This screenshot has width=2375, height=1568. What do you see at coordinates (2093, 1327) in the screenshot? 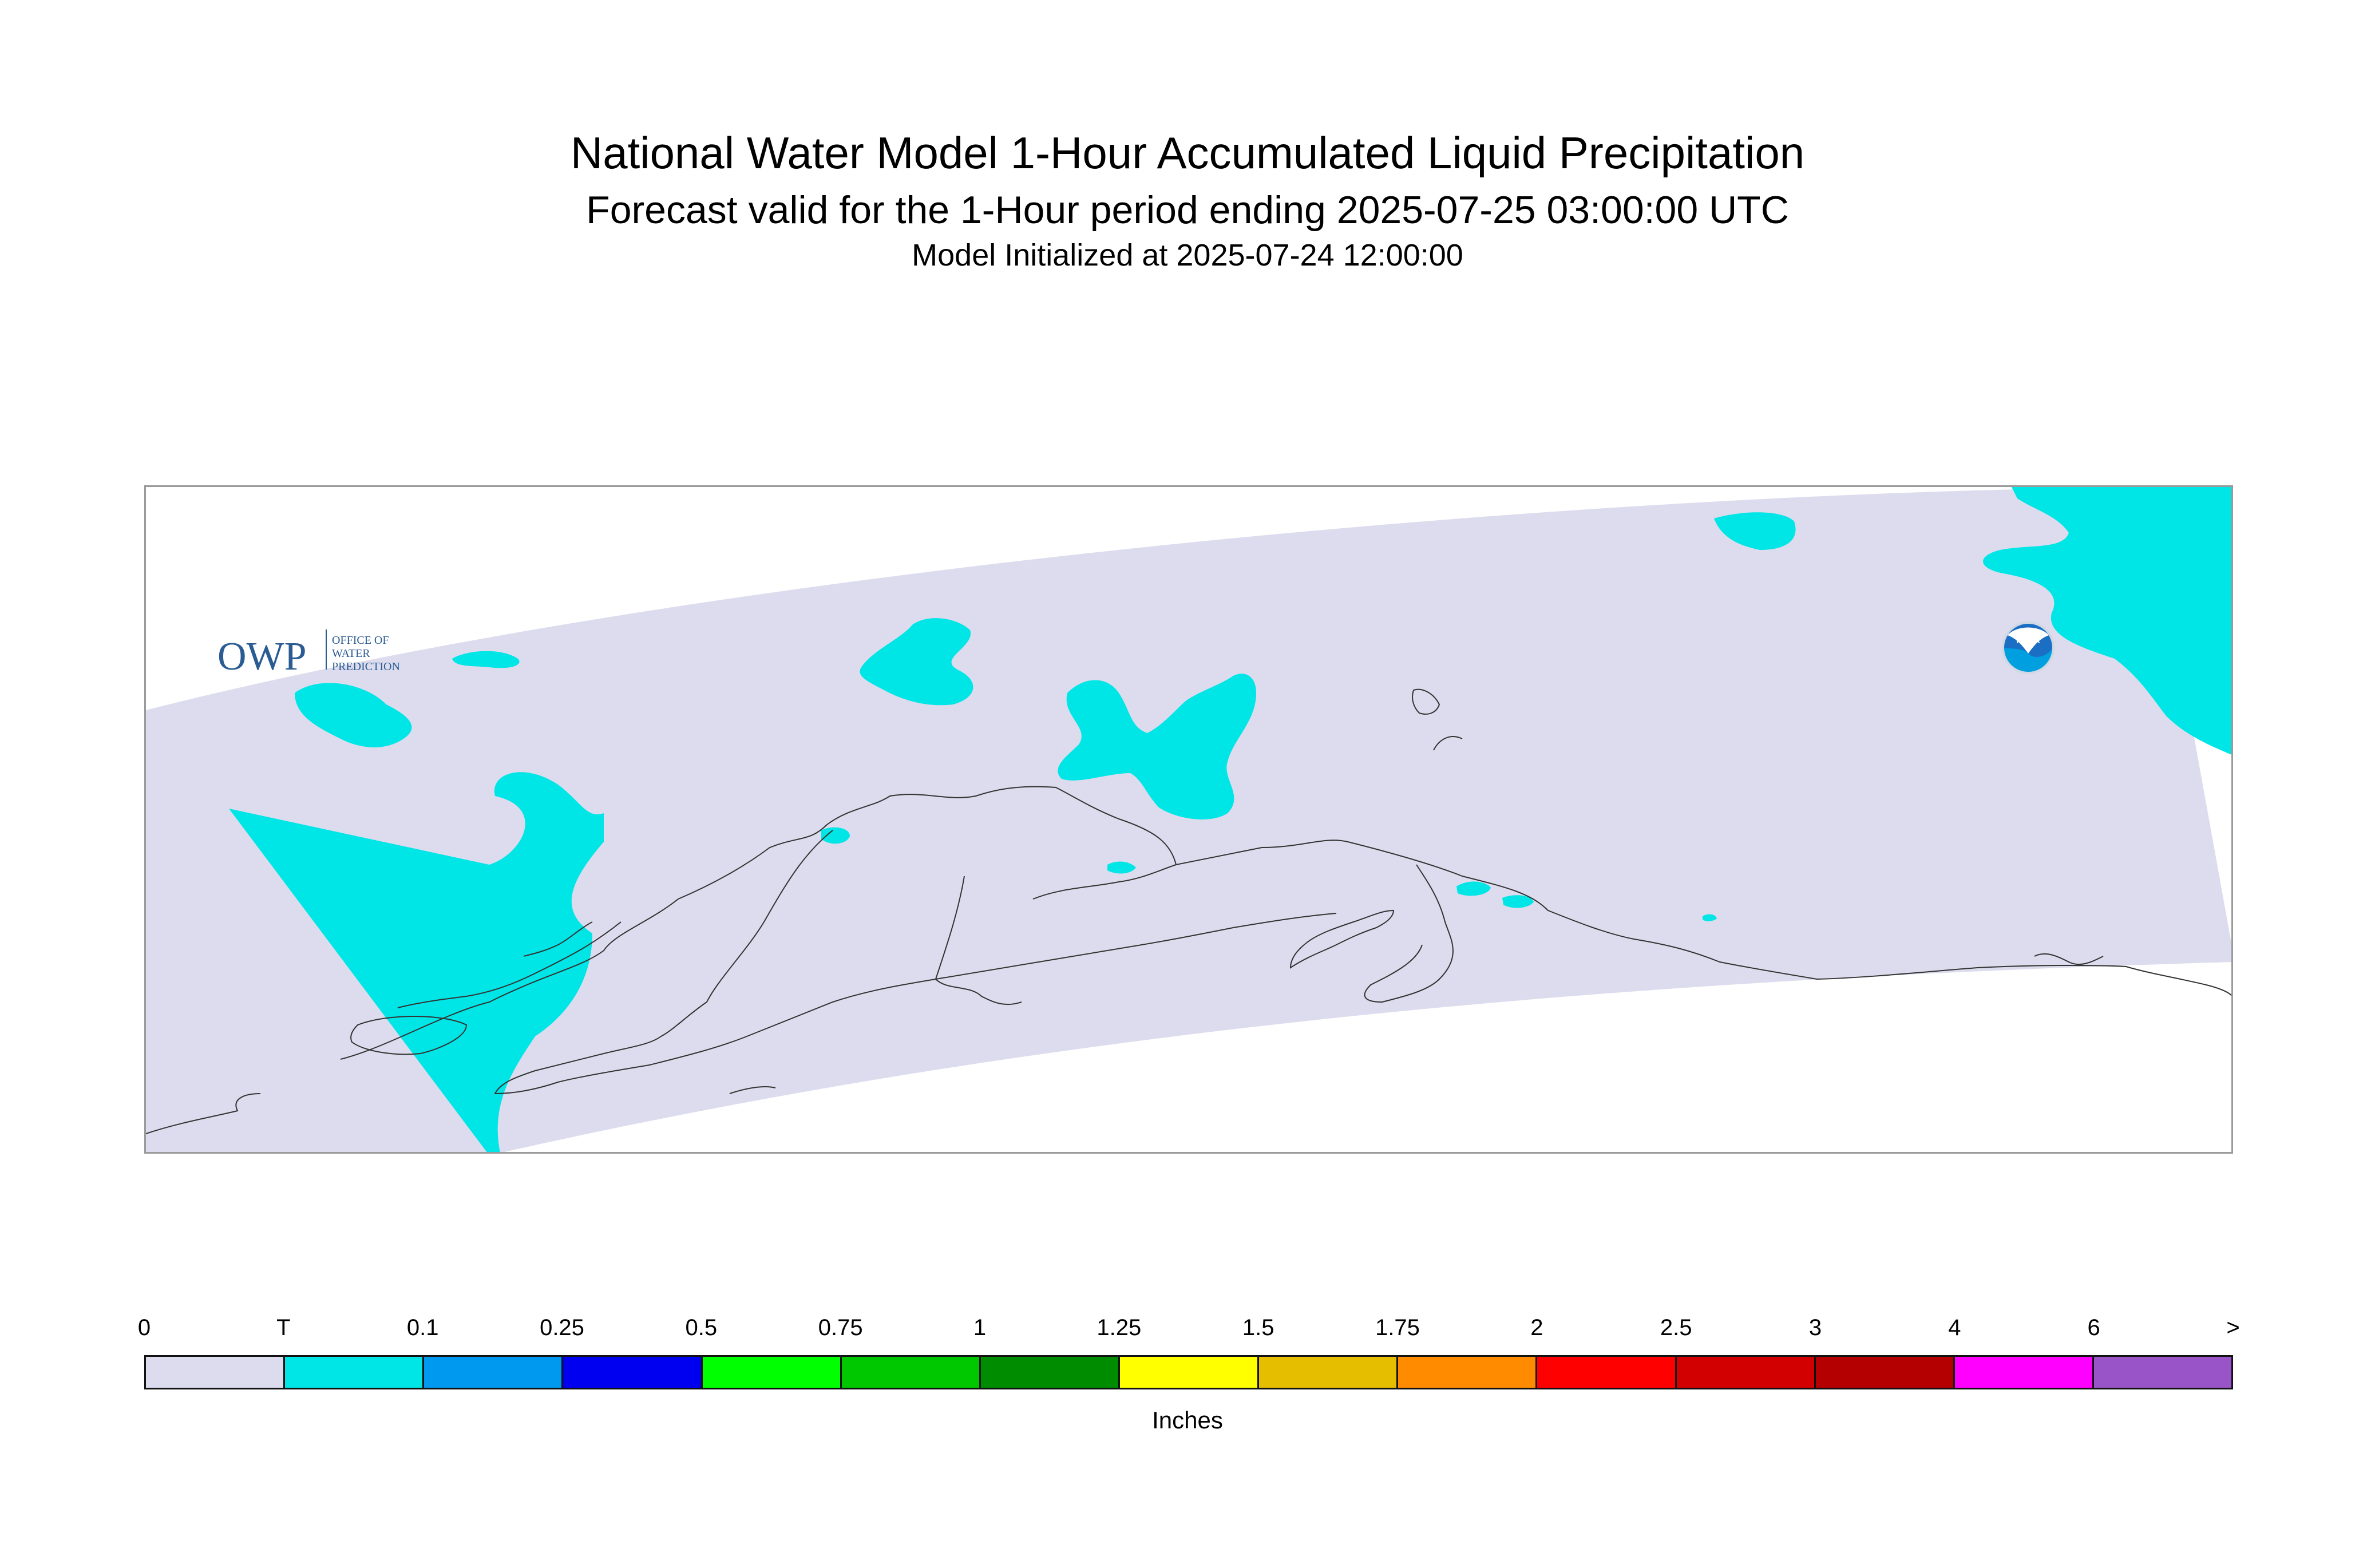
I see `legend-tick-label: 6` at bounding box center [2093, 1327].